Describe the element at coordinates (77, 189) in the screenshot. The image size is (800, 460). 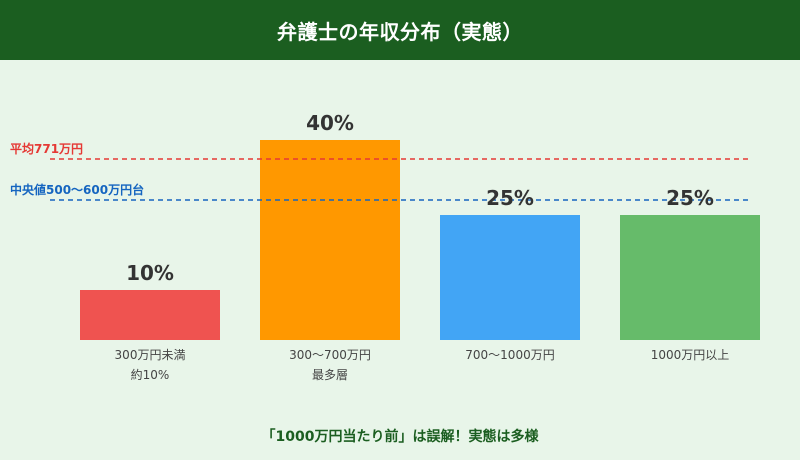
I see `reference-line-label-2: 中央値500〜600万円台` at that location.